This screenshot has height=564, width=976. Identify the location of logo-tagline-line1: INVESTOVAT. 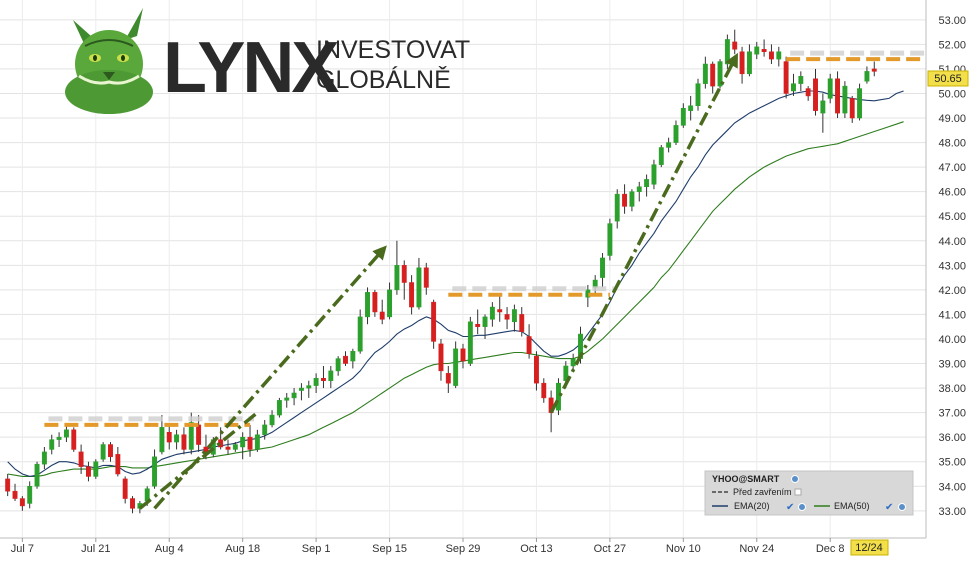
(393, 50).